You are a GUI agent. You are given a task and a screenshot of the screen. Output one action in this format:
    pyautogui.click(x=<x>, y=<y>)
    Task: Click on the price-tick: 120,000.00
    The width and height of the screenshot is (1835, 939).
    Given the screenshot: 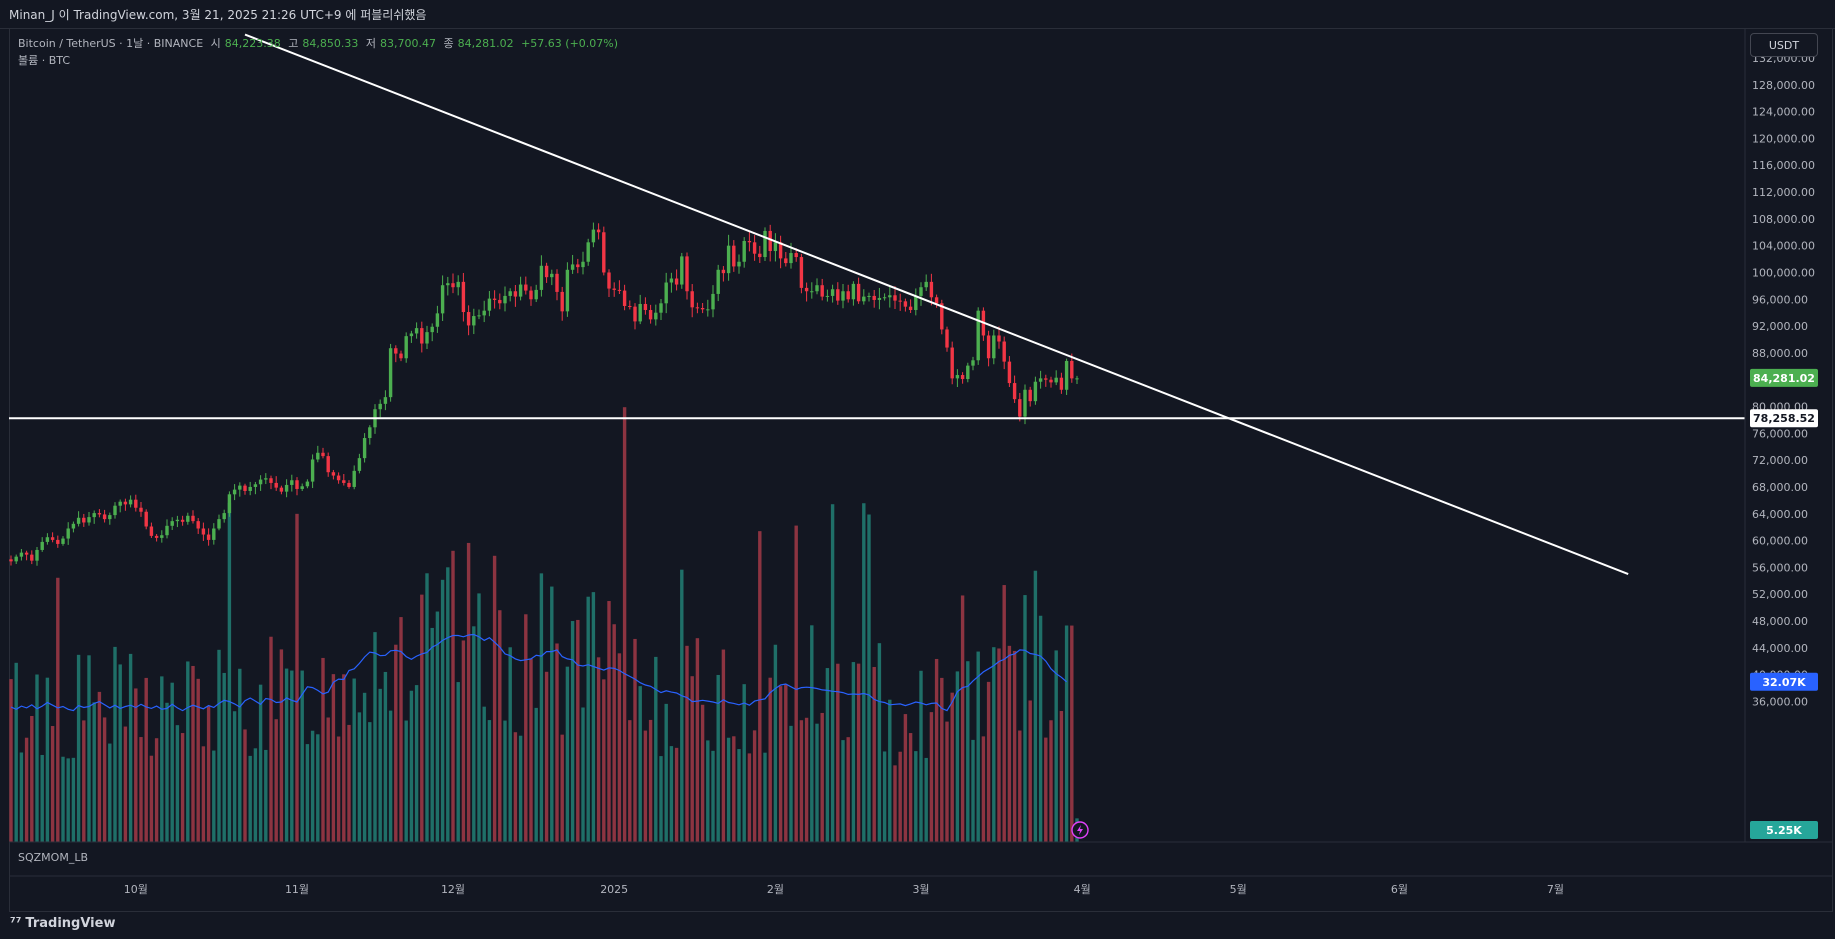 What is the action you would take?
    pyautogui.click(x=1783, y=138)
    